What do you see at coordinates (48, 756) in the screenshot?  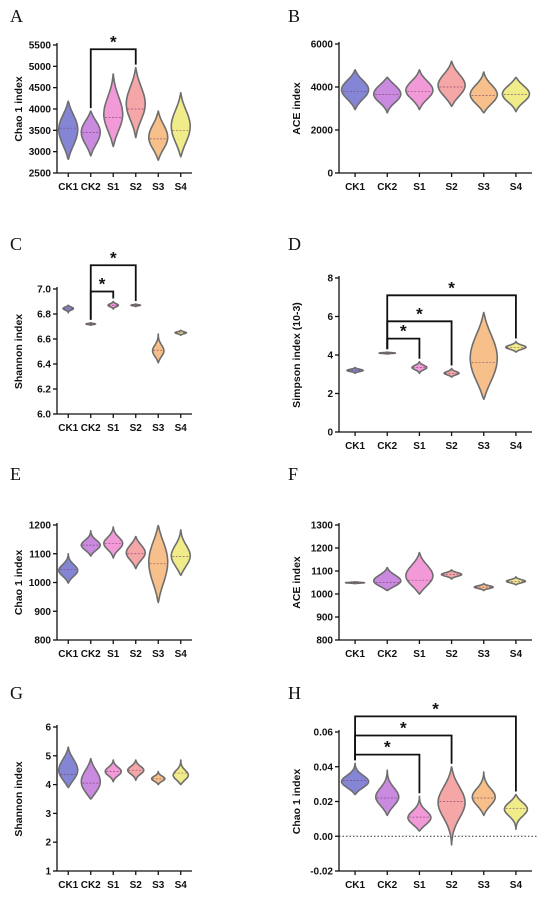 I see `y-tick-label: 5` at bounding box center [48, 756].